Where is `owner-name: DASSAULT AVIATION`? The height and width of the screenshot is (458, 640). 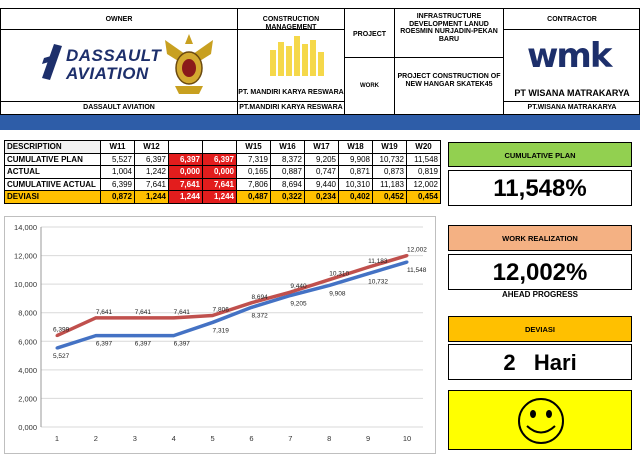 owner-name: DASSAULT AVIATION is located at coordinates (119, 107).